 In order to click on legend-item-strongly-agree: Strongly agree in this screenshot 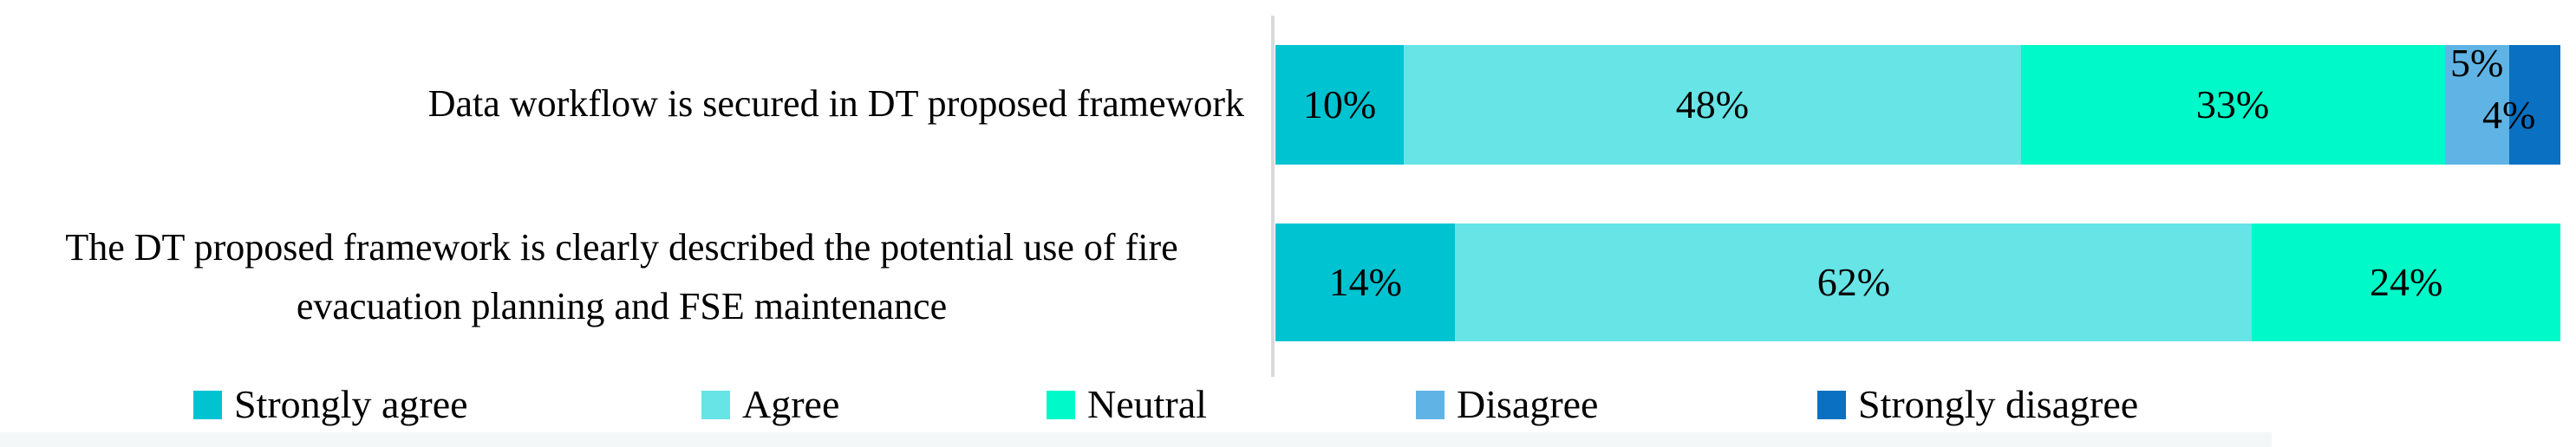, I will do `click(331, 405)`.